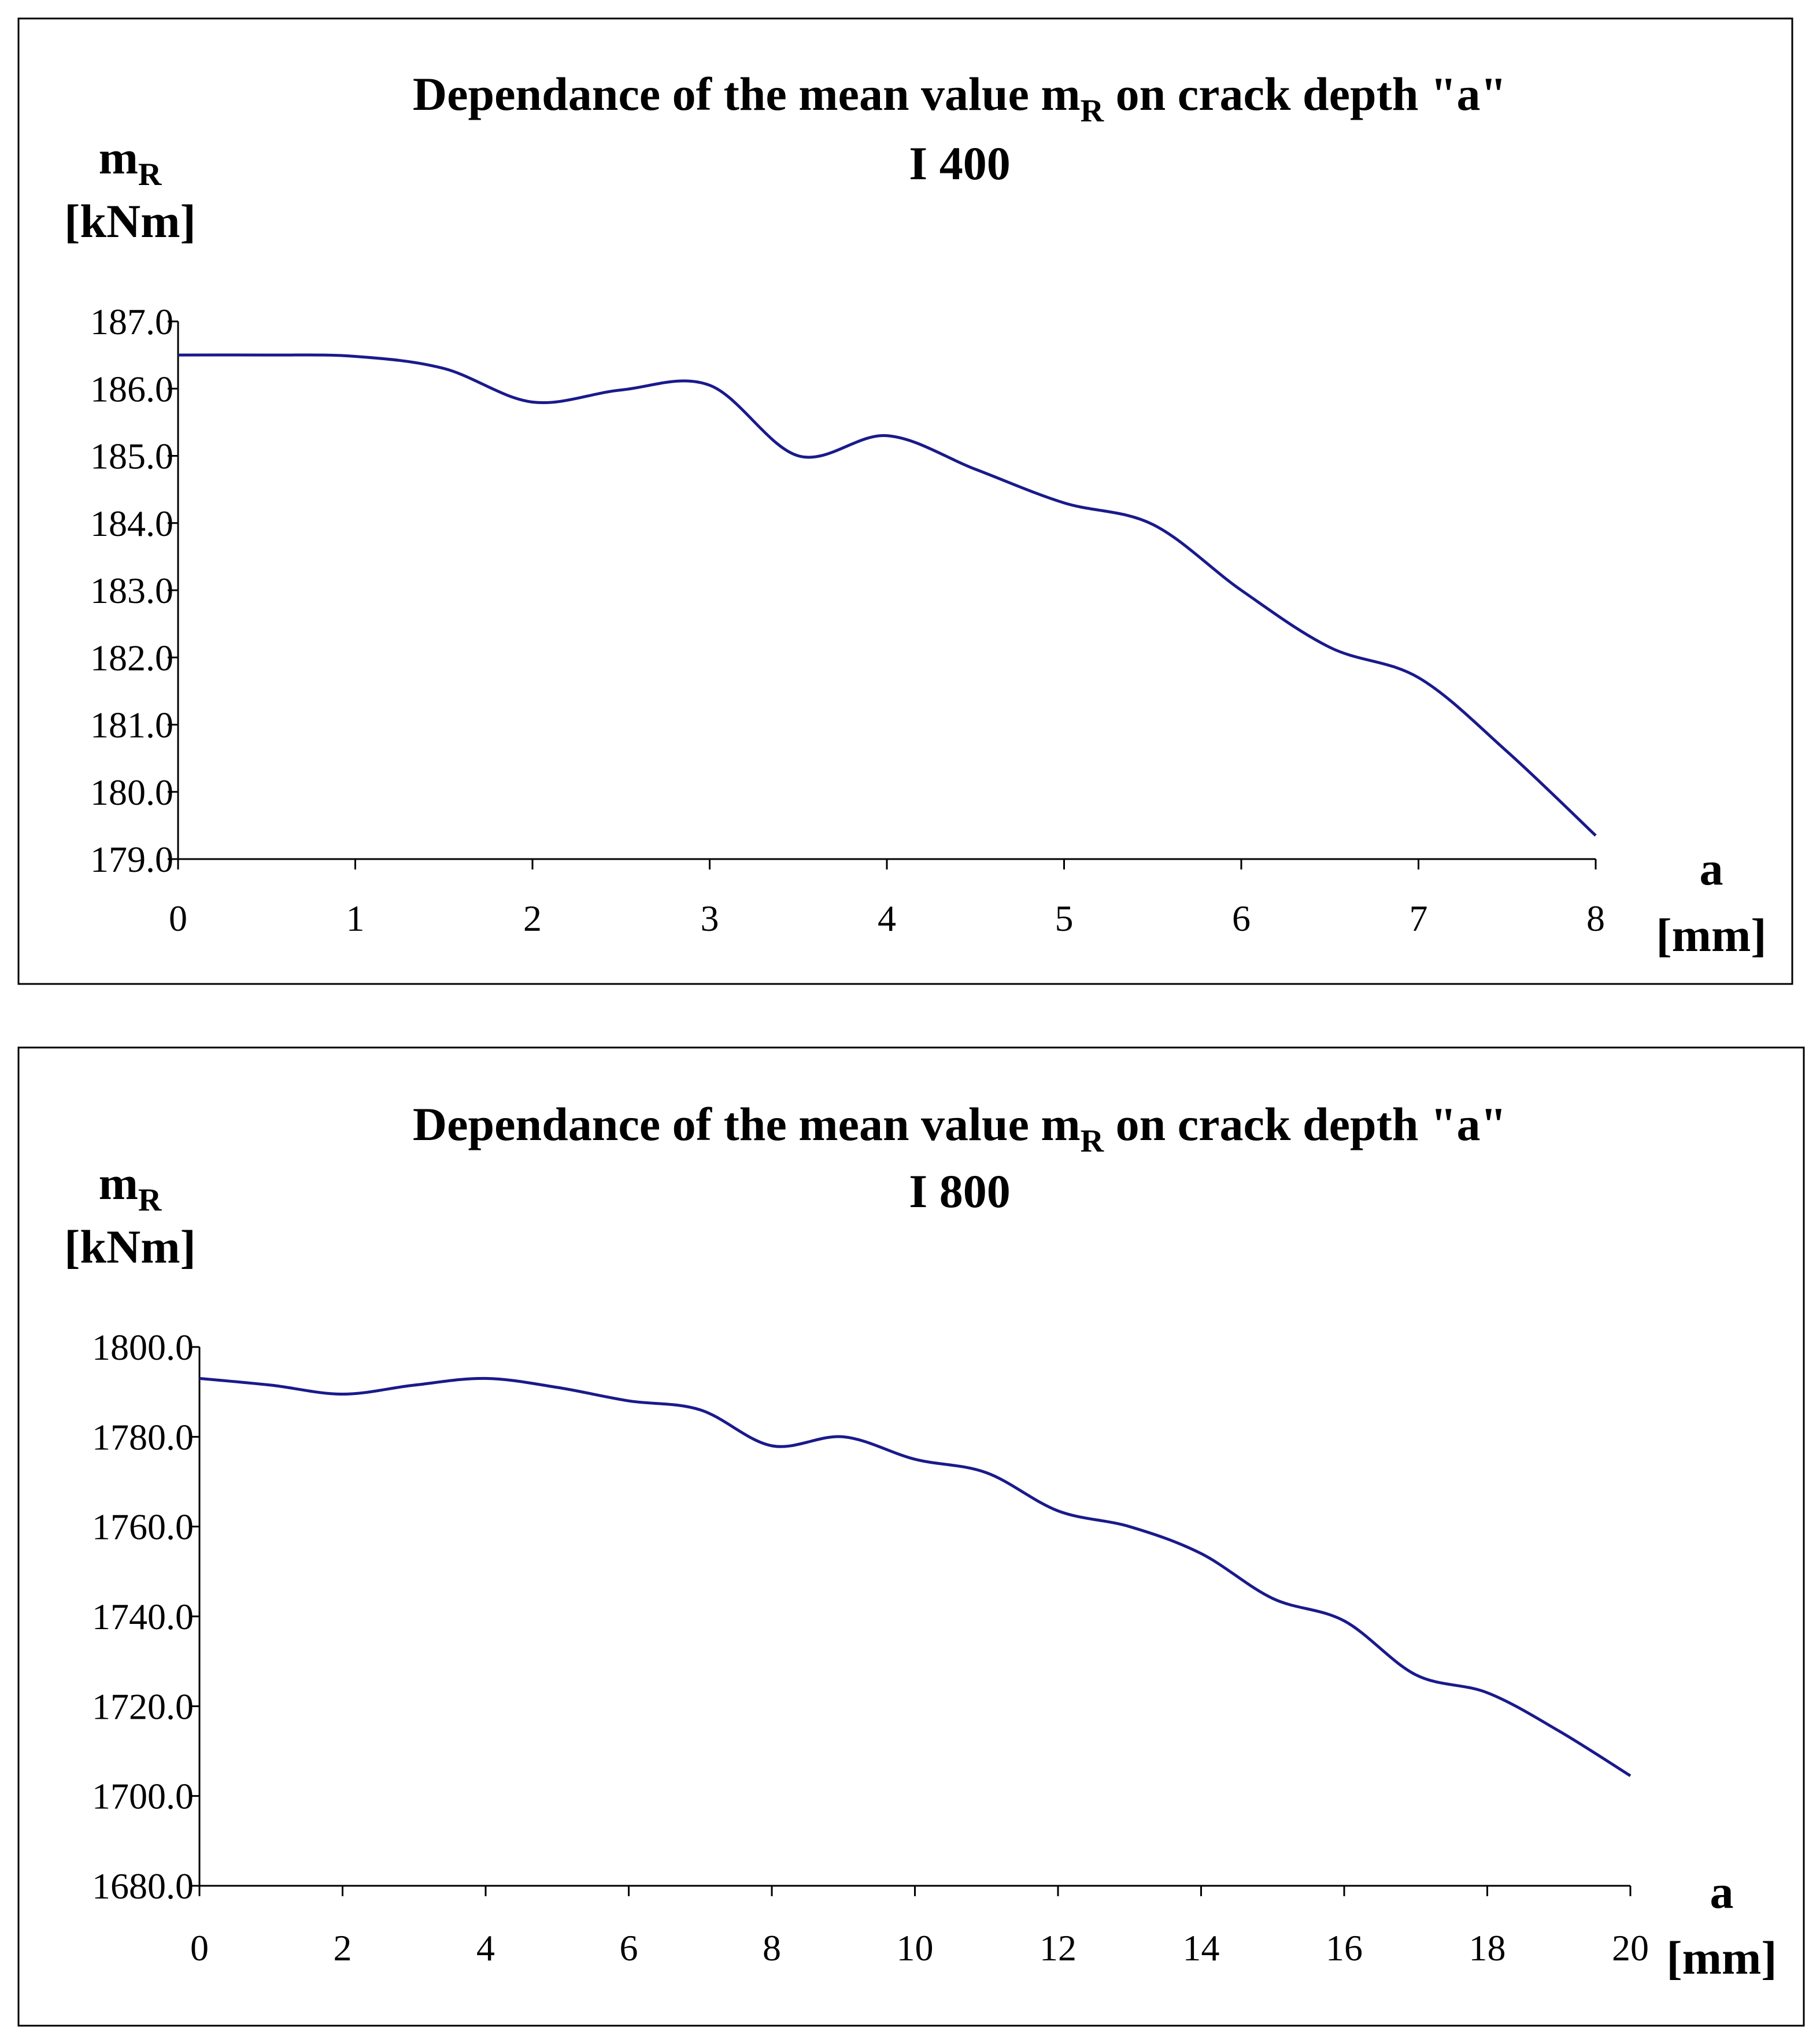 This screenshot has height=2028, width=1820. I want to click on x-tick-label: 20, so click(1631, 1947).